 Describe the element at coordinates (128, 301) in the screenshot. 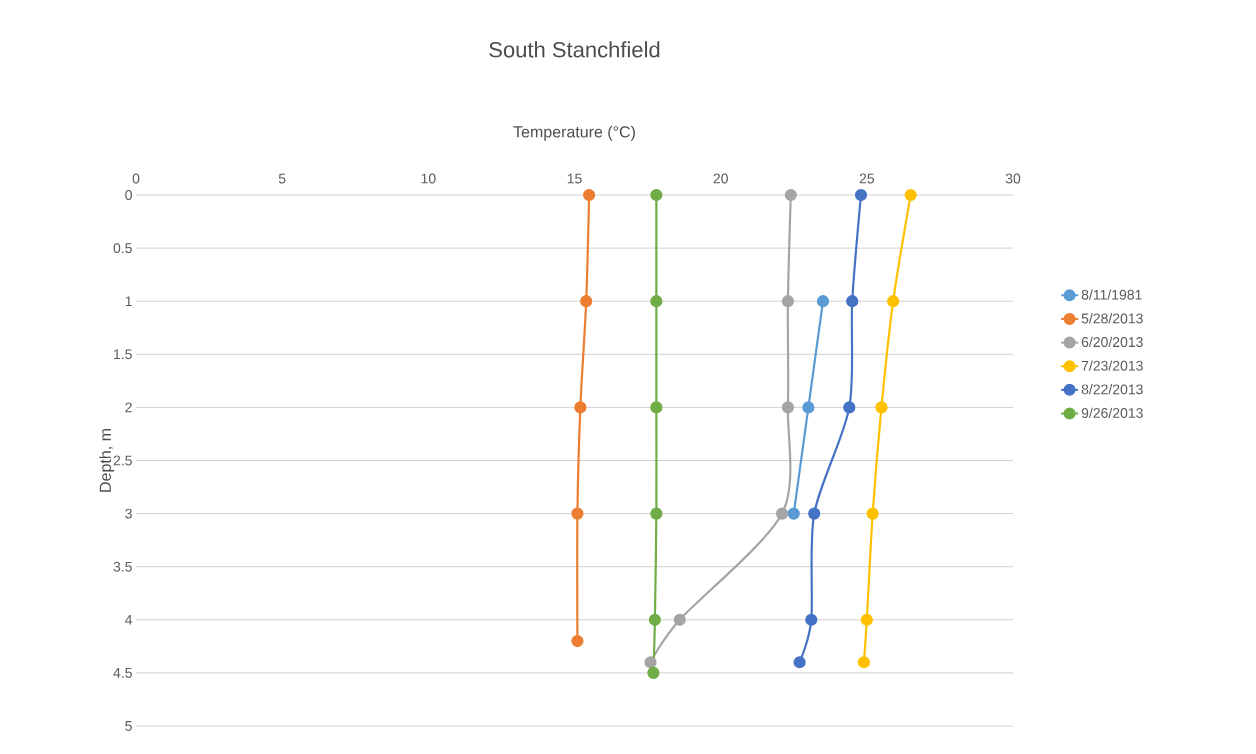

I see `y-tick-label: 1` at that location.